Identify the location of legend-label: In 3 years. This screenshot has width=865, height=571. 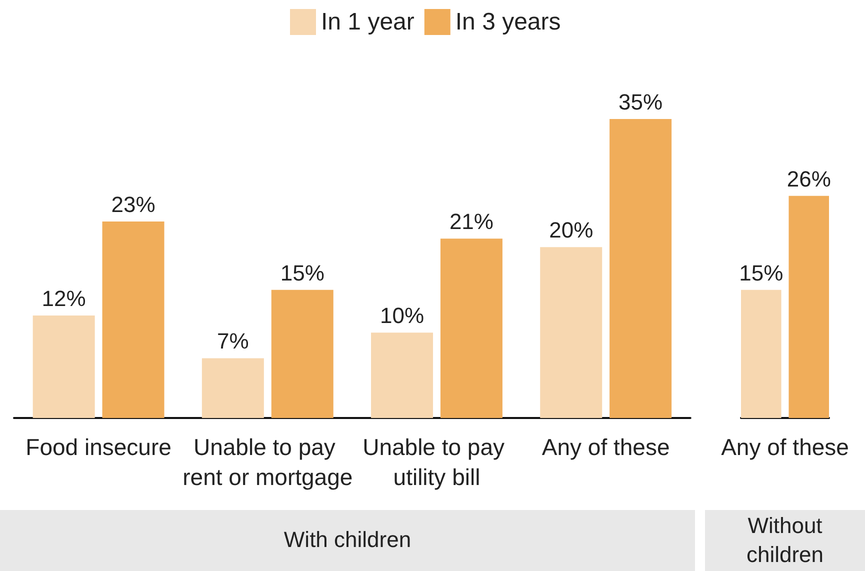
(508, 22).